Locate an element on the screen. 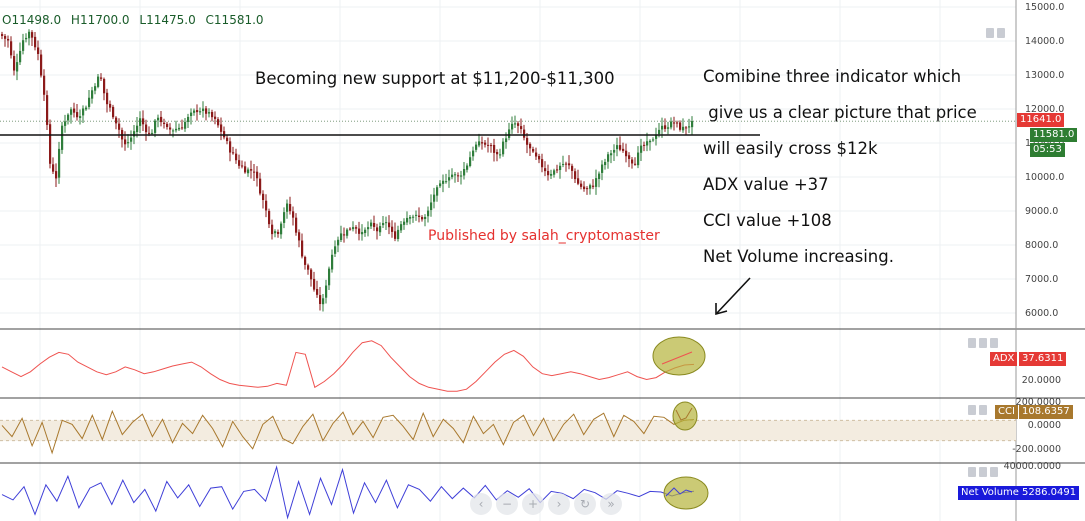 The height and width of the screenshot is (521, 1085). scroll-right-icon: › is located at coordinates (559, 504).